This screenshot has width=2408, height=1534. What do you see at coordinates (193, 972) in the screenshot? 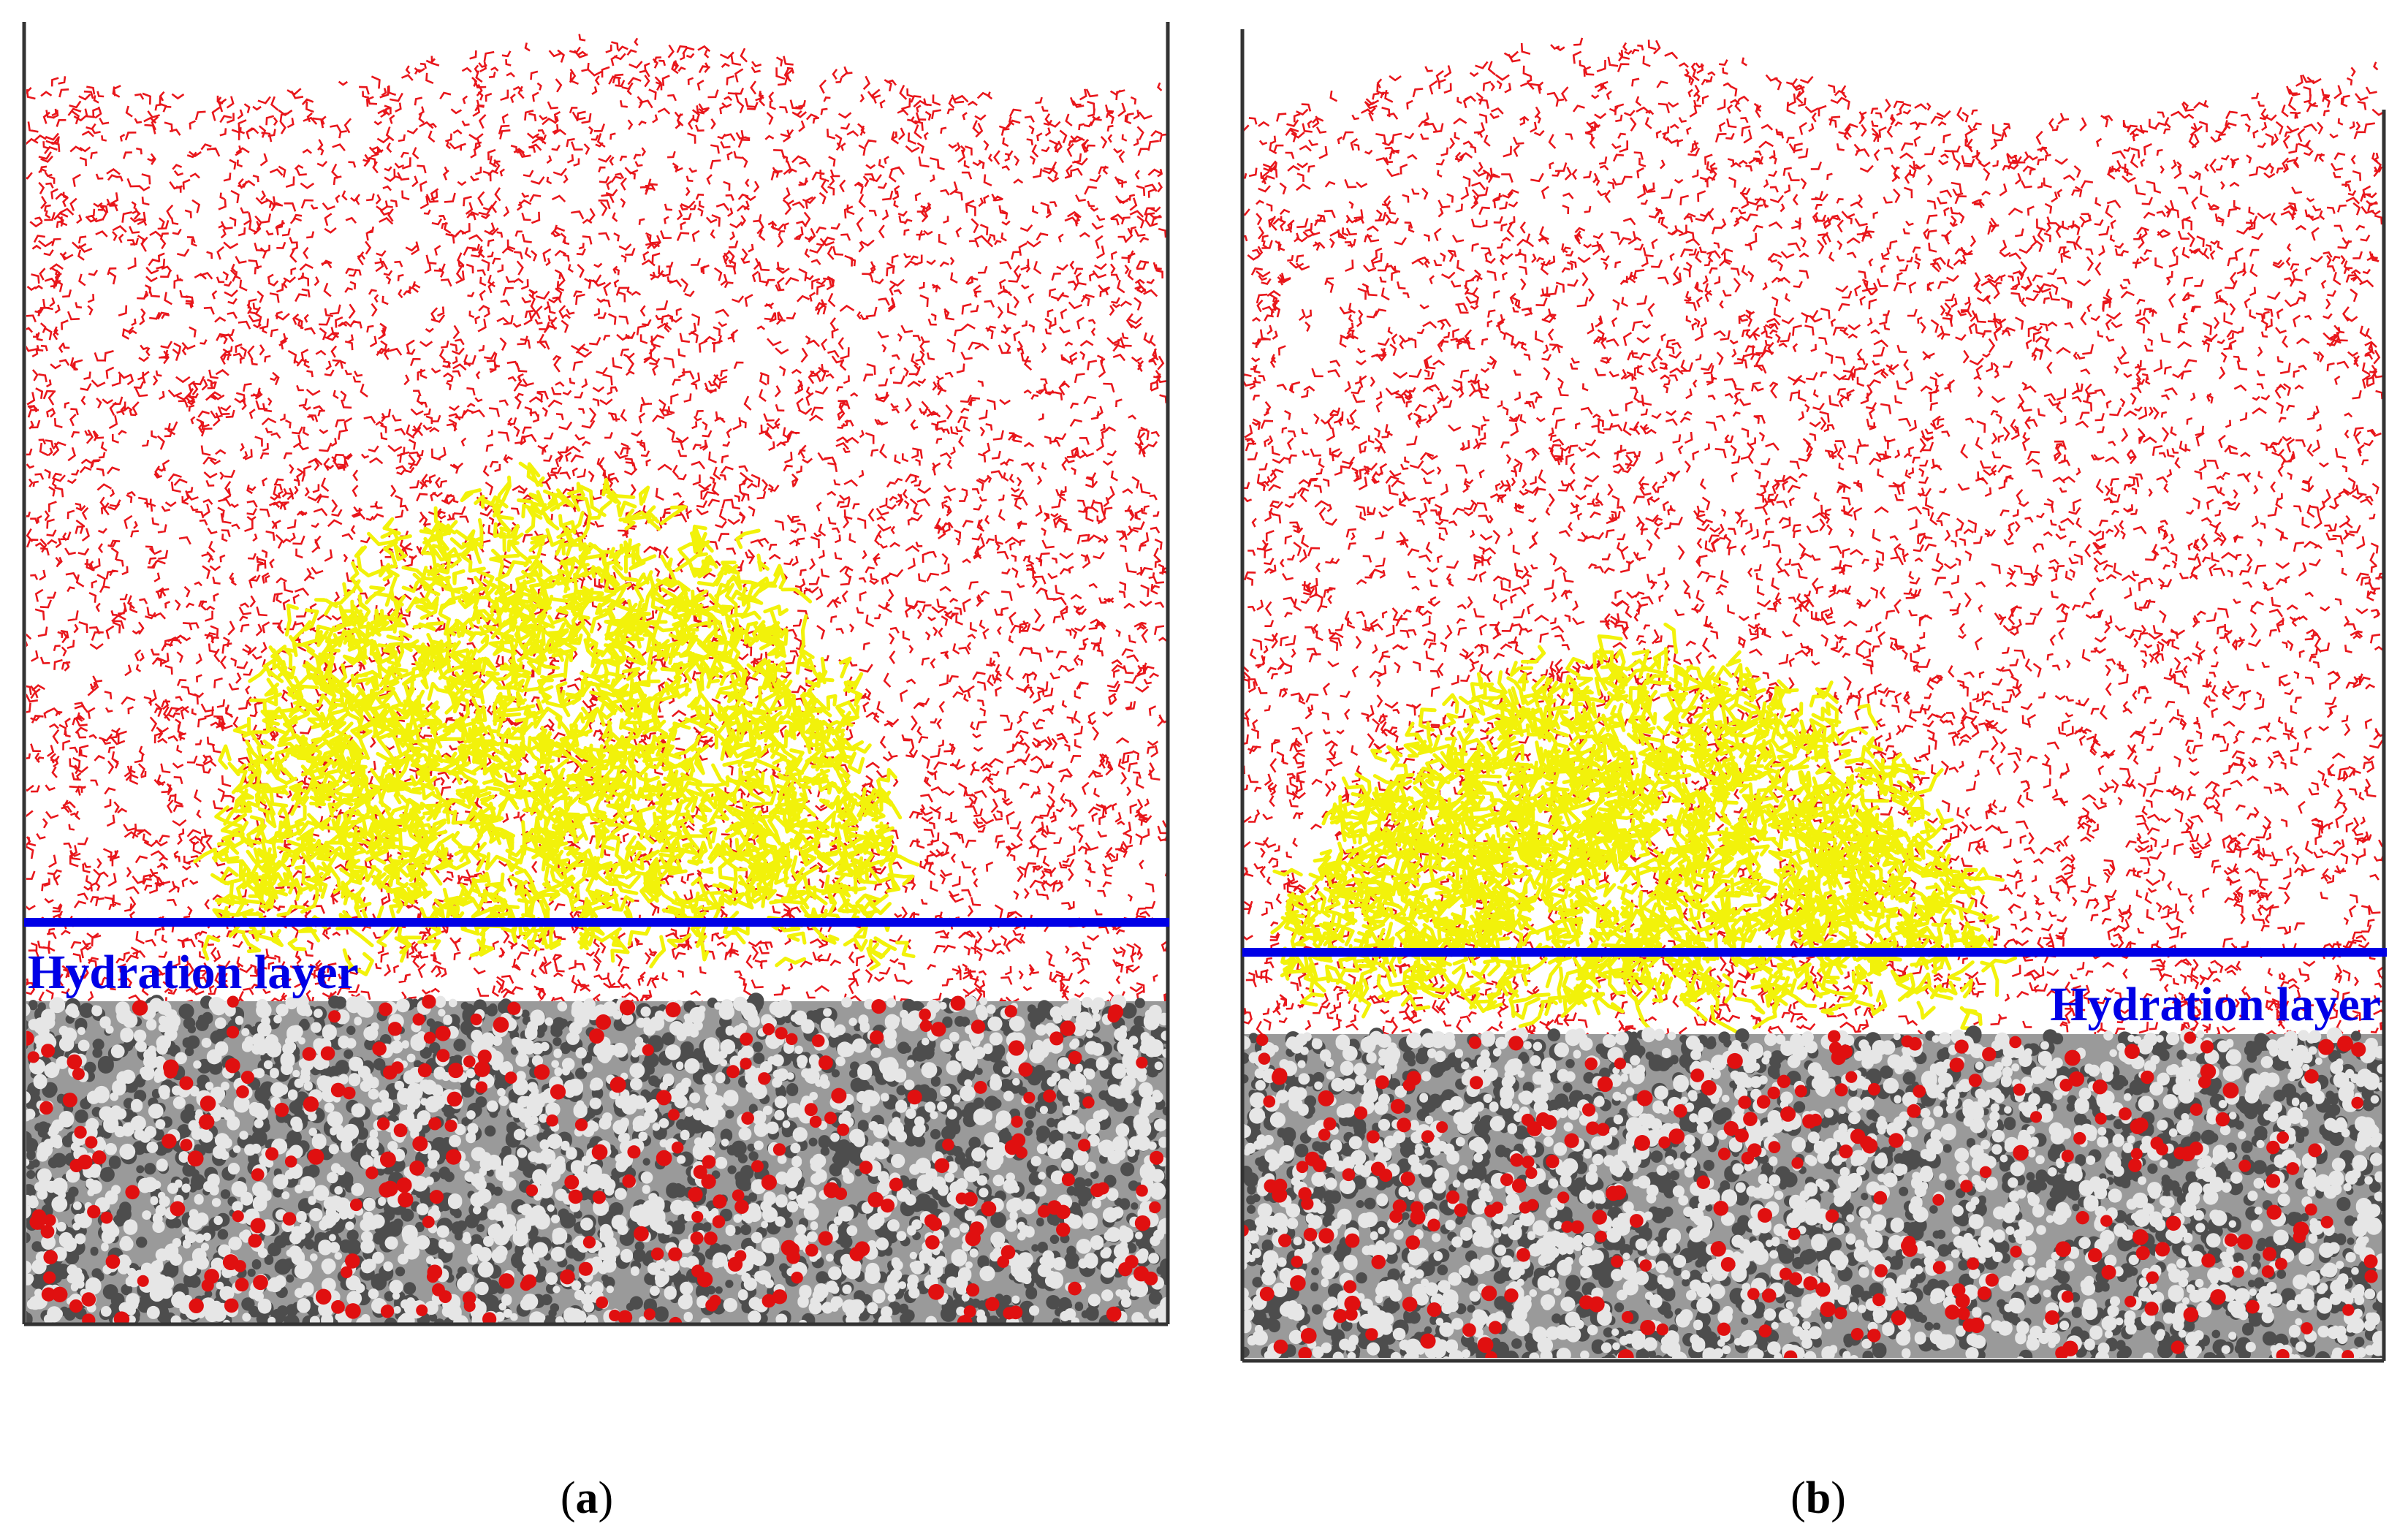
I see `panel-a-hydration-label: Hydration layer` at bounding box center [193, 972].